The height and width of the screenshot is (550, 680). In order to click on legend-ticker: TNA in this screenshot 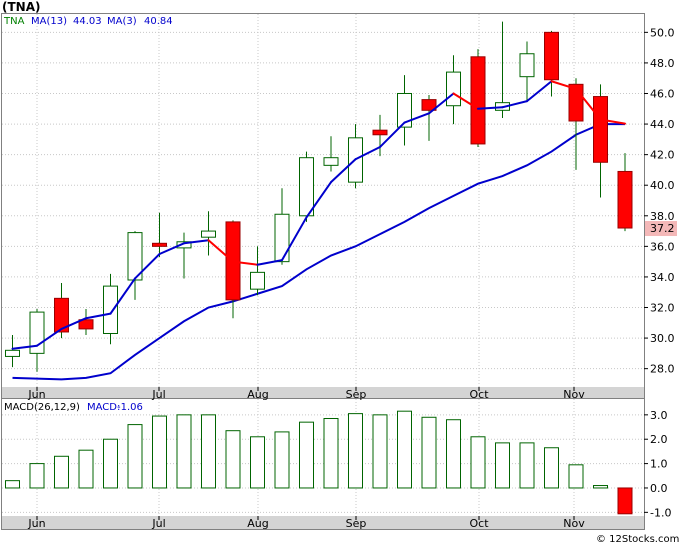, I will do `click(14, 21)`.